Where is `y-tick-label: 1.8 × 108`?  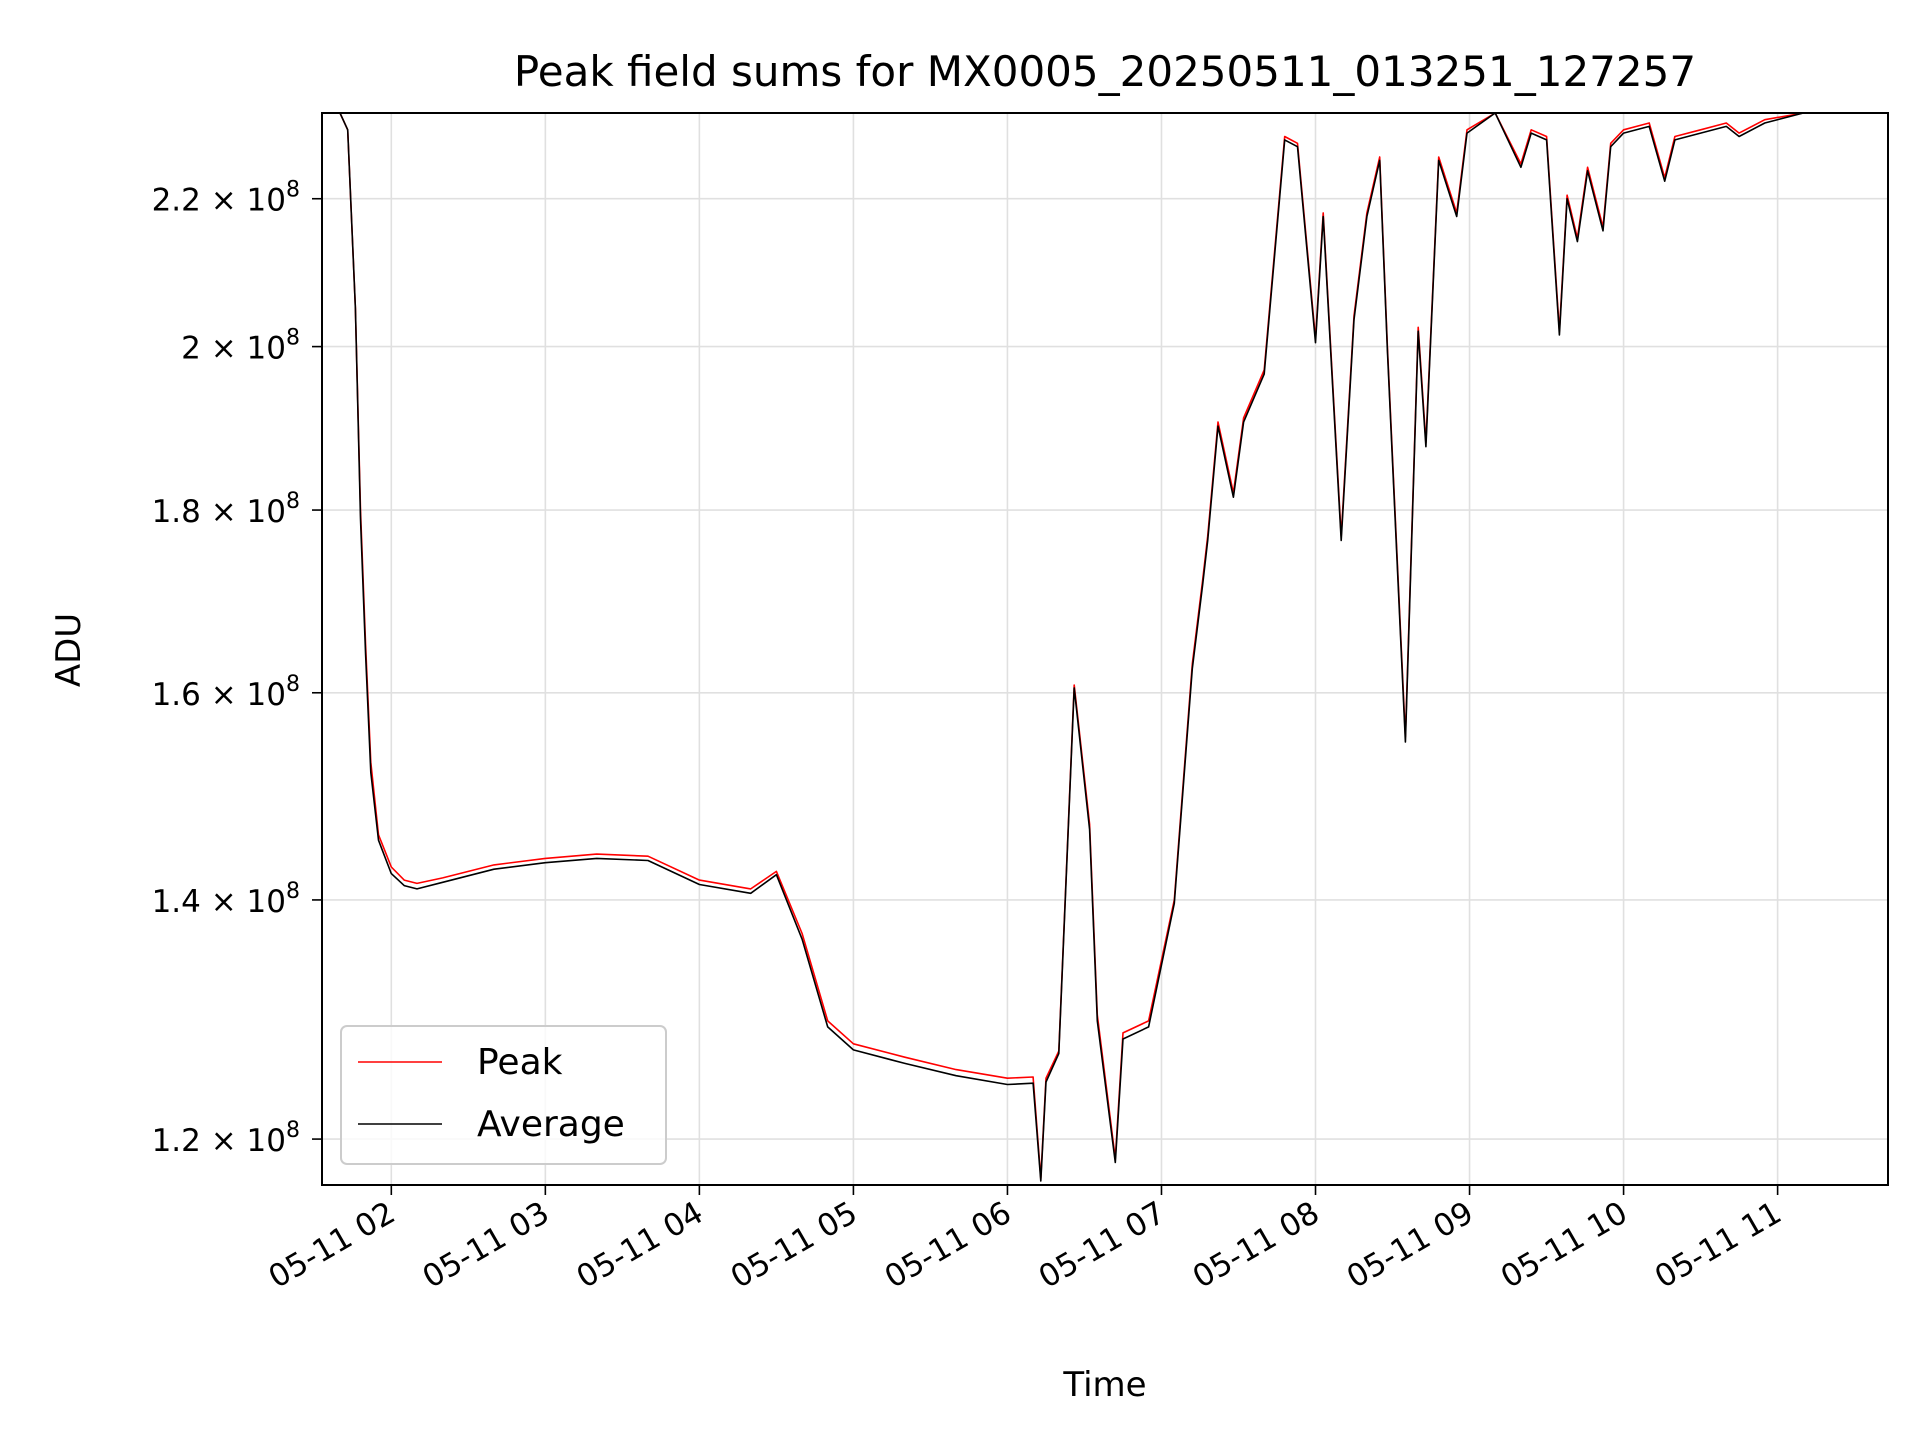
y-tick-label: 1.8 × 108 is located at coordinates (226, 509).